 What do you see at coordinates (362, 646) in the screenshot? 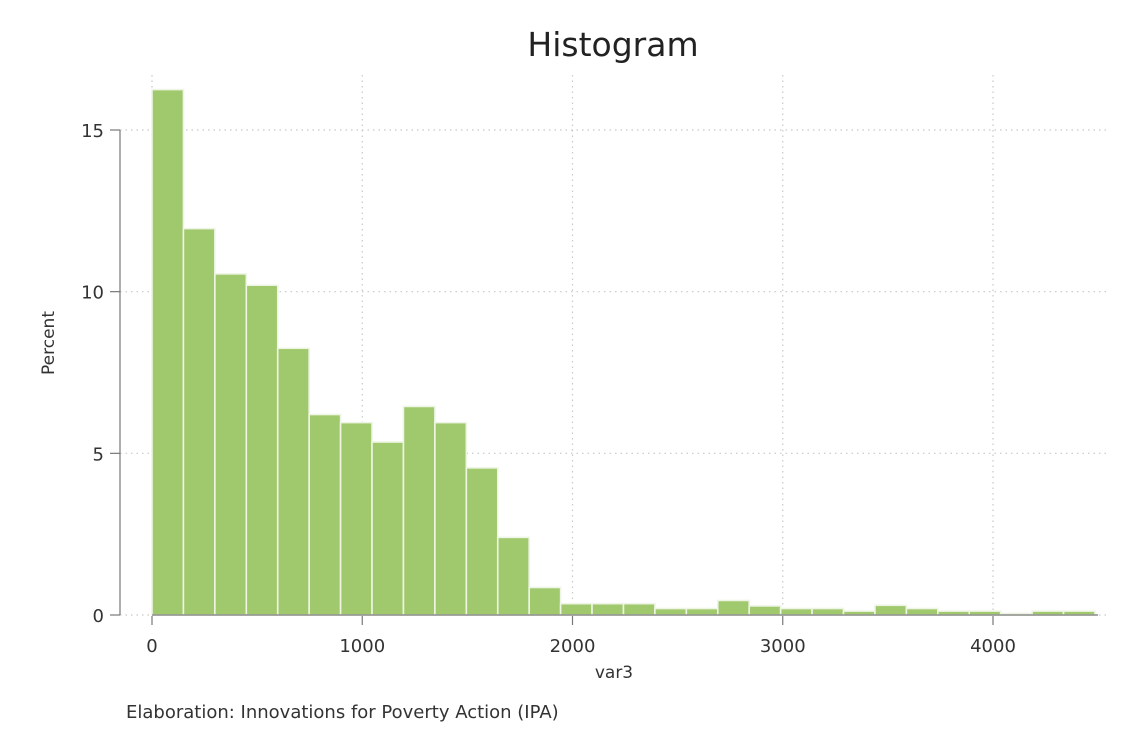
I see `x-tick-label: 1000` at bounding box center [362, 646].